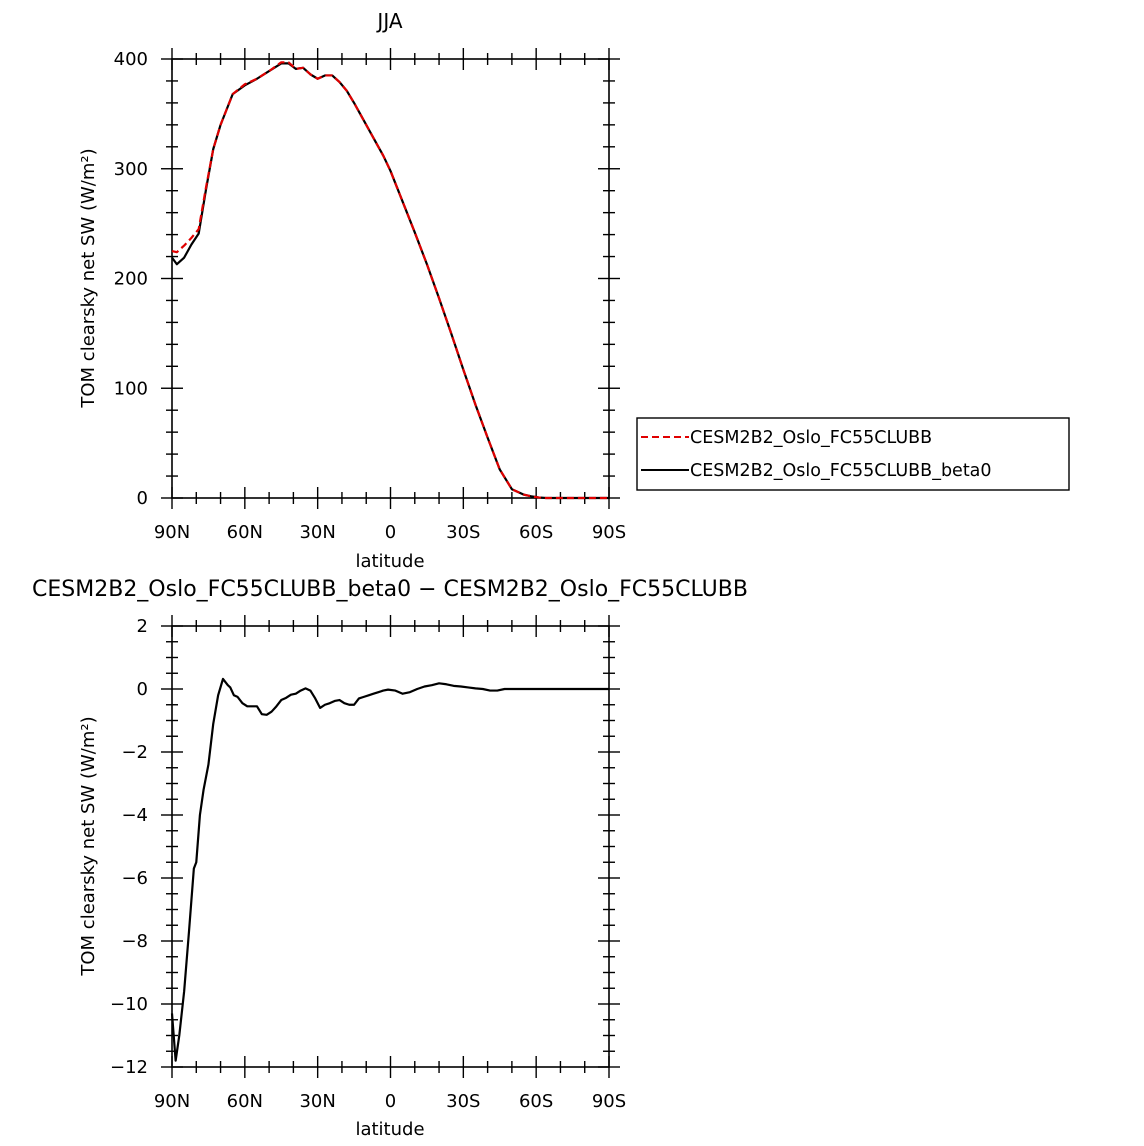 Image resolution: width=1144 pixels, height=1146 pixels. I want to click on top-plot-frame, so click(390, 278).